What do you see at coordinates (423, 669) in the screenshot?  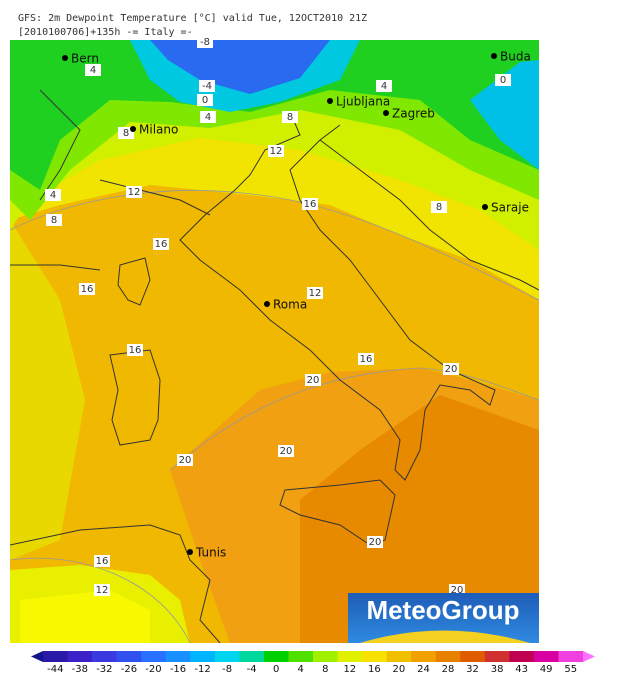 I see `colorbar-tick-label: 24` at bounding box center [423, 669].